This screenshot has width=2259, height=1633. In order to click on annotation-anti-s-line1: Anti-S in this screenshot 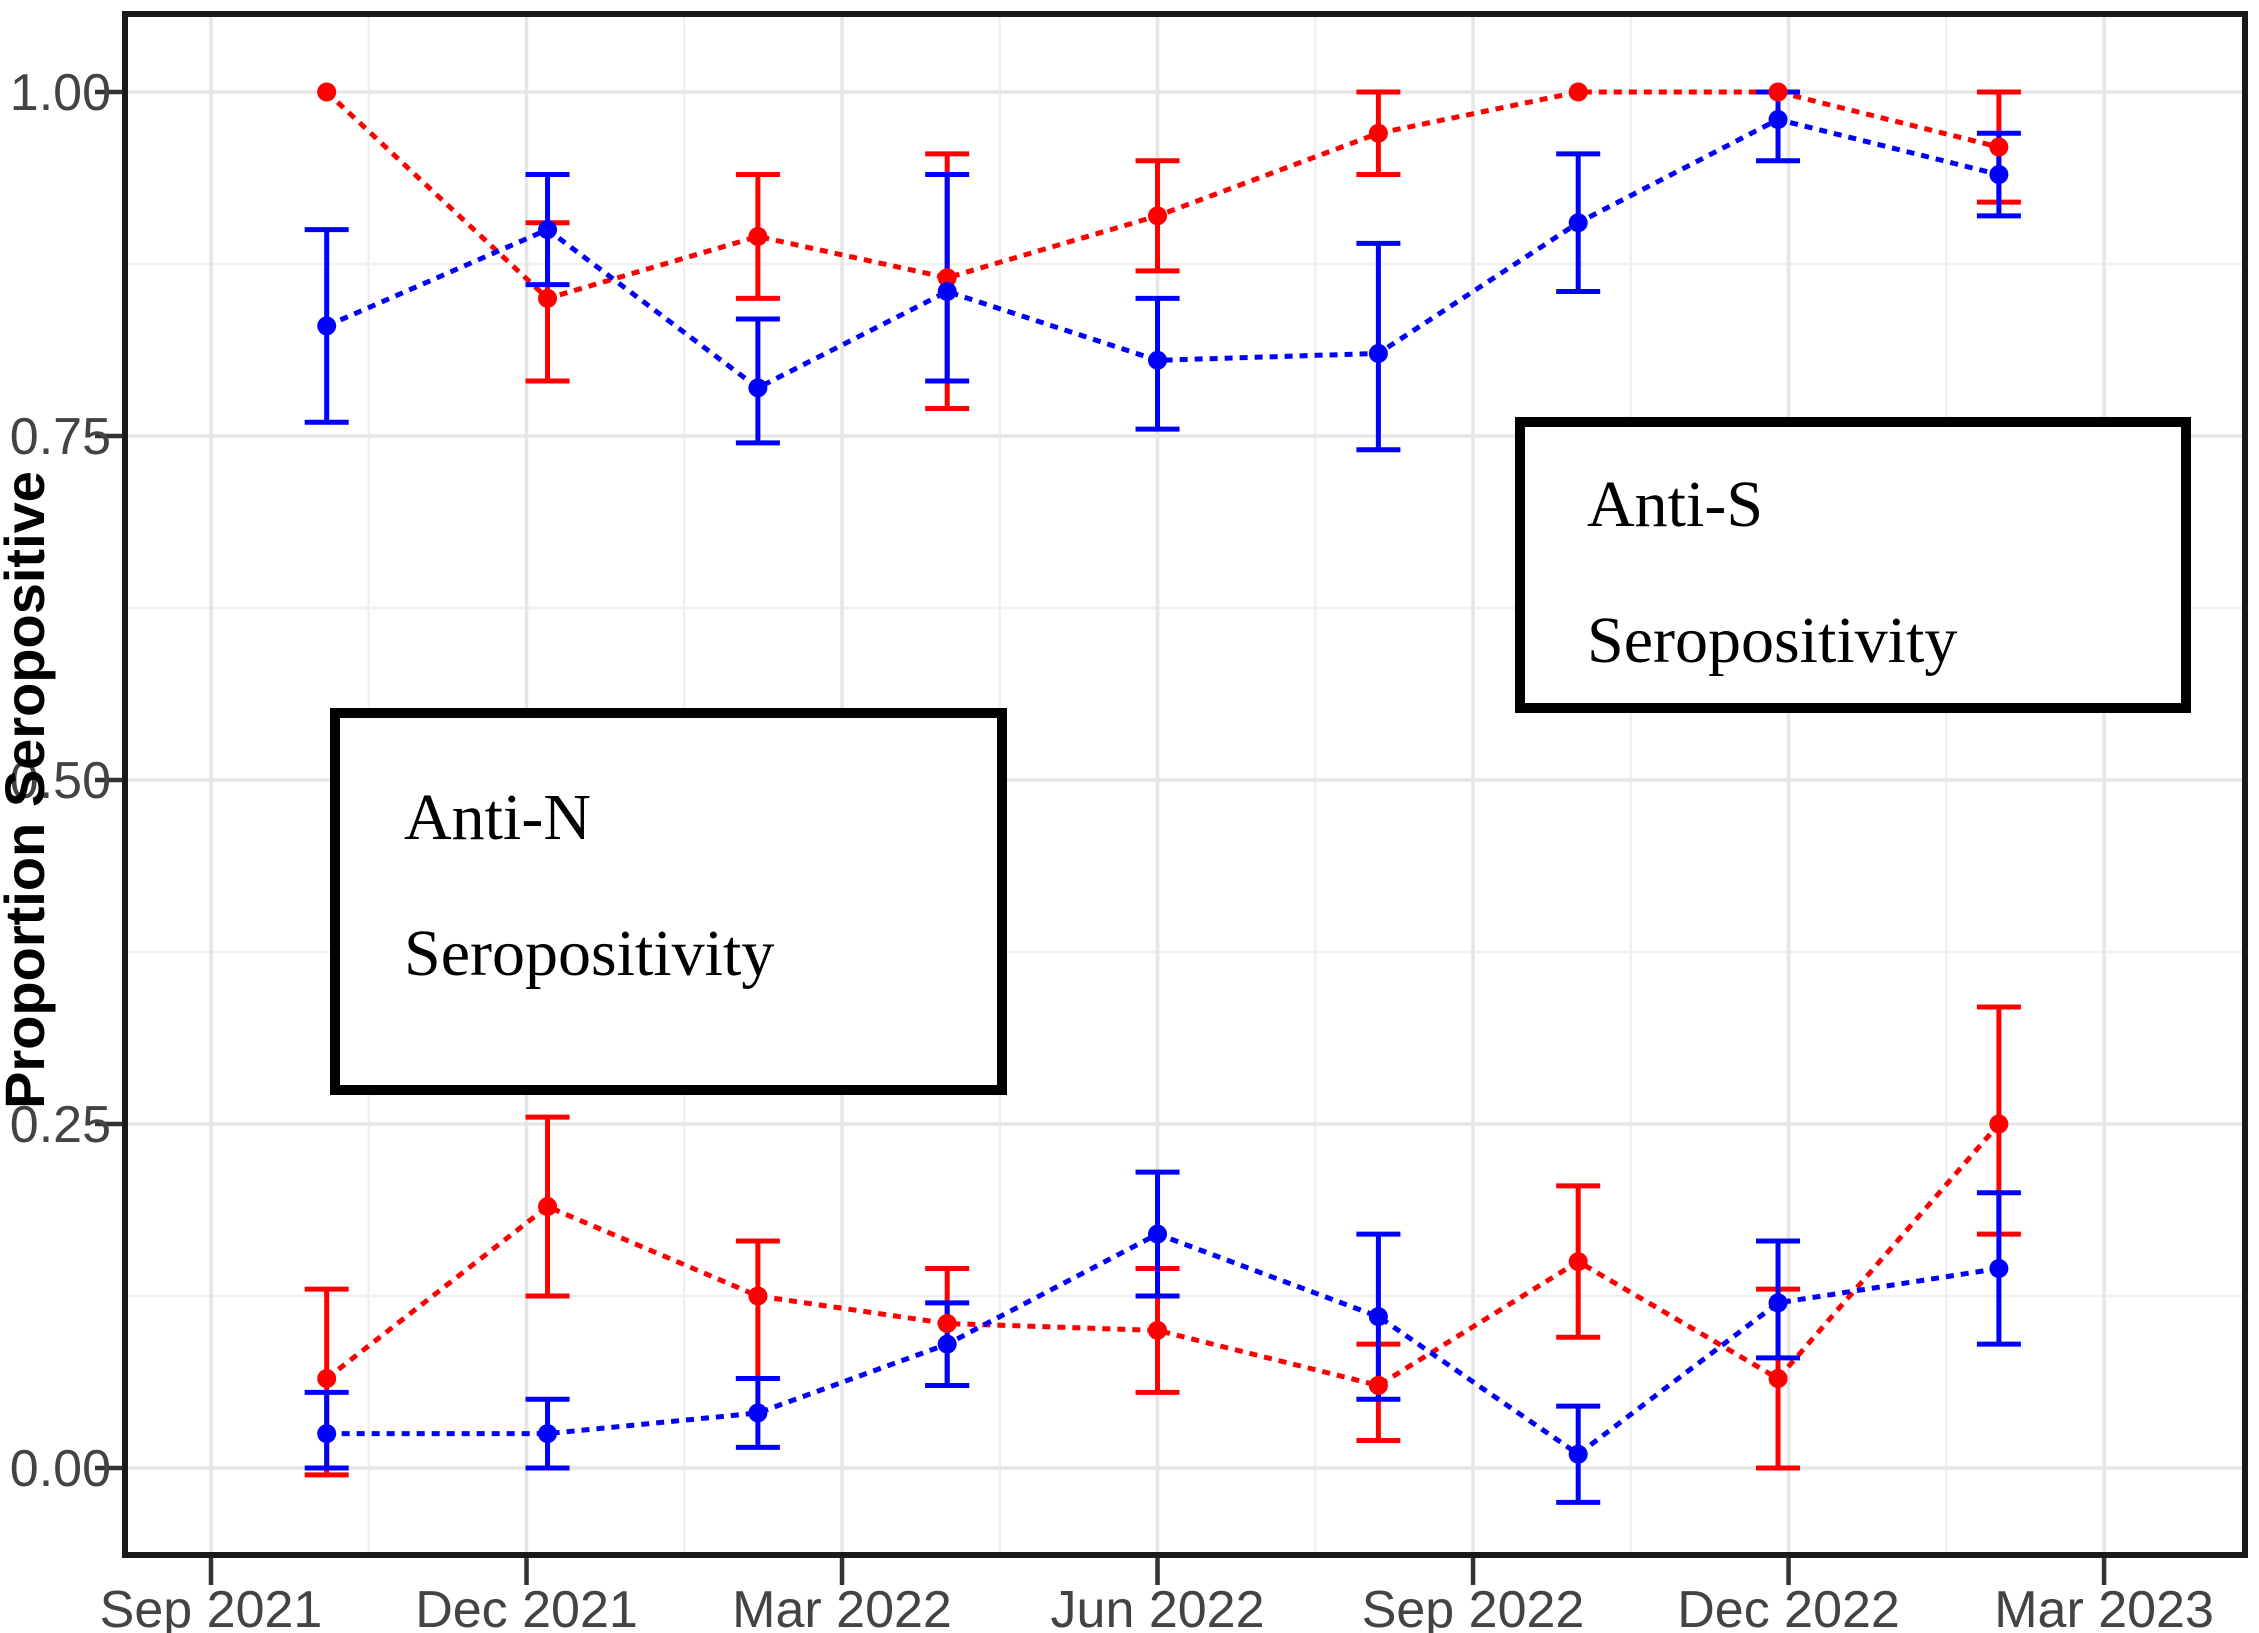, I will do `click(1675, 504)`.